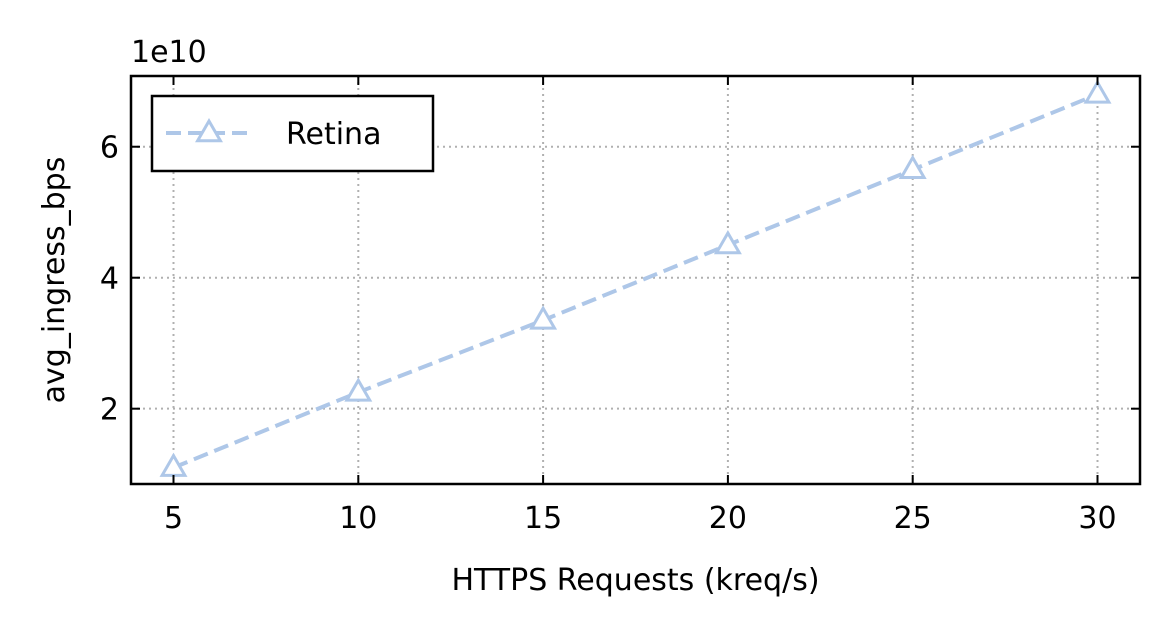 The width and height of the screenshot is (1170, 630). Describe the element at coordinates (173, 518) in the screenshot. I see `x-tick-label: 5` at that location.